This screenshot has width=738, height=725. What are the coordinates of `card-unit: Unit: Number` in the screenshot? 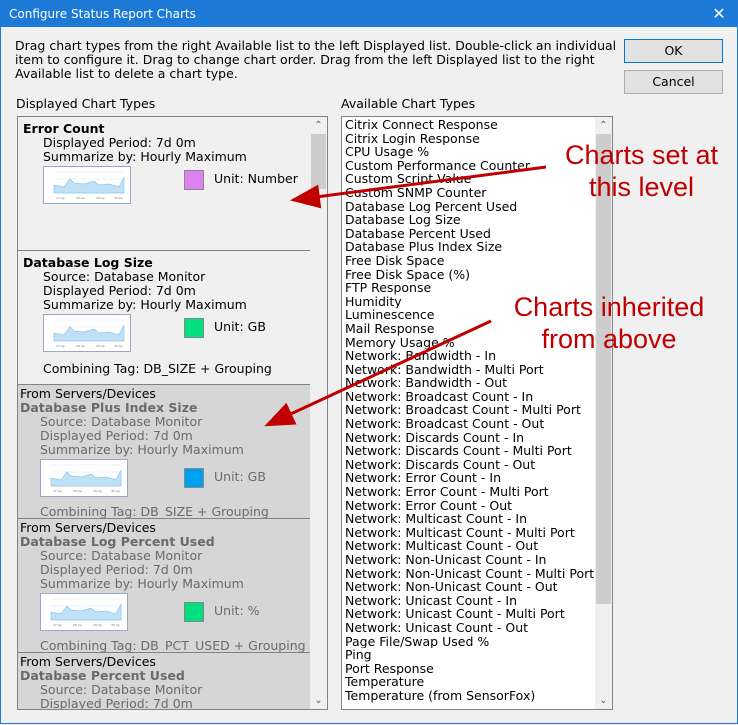 It's located at (256, 178).